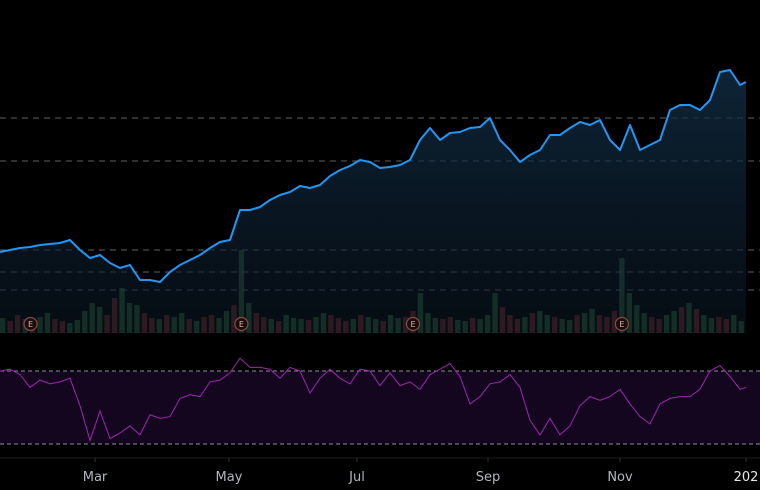 This screenshot has height=490, width=760. Describe the element at coordinates (229, 477) in the screenshot. I see `x-tick-label: May` at that location.